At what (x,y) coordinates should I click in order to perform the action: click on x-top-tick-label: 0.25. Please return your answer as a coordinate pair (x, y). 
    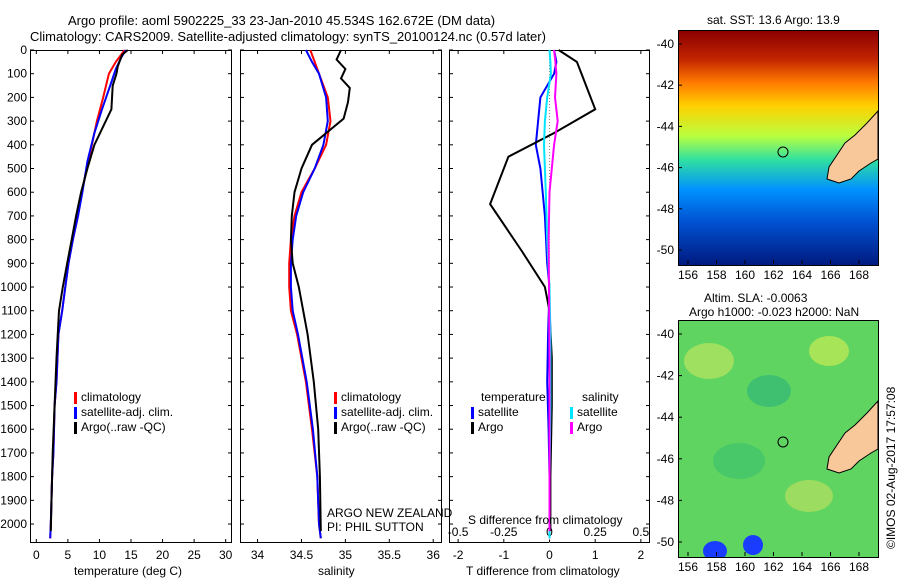
    Looking at the image, I should click on (596, 532).